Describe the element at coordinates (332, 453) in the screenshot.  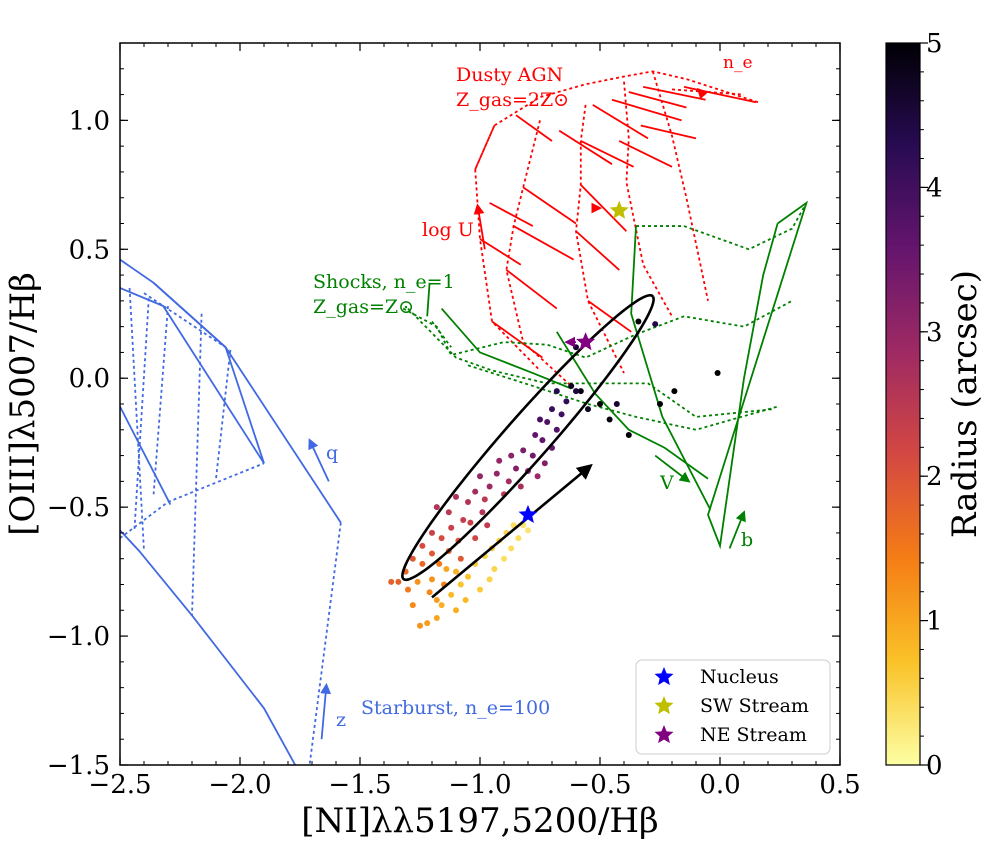
I see `starburst-q-label: q` at that location.